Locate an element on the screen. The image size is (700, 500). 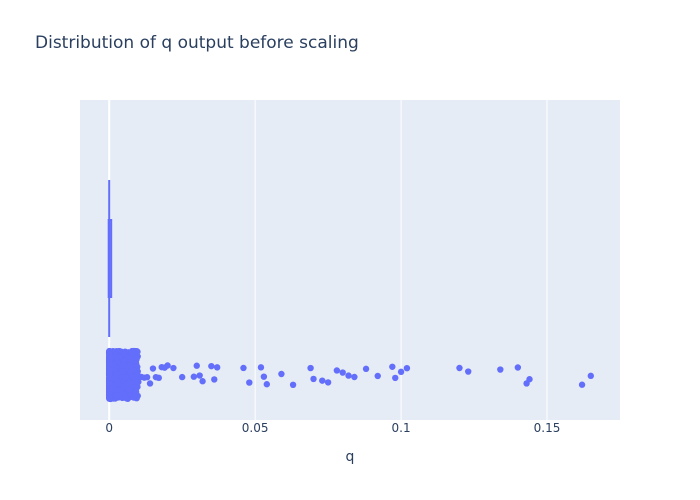
box-trace is located at coordinates (110, 258).